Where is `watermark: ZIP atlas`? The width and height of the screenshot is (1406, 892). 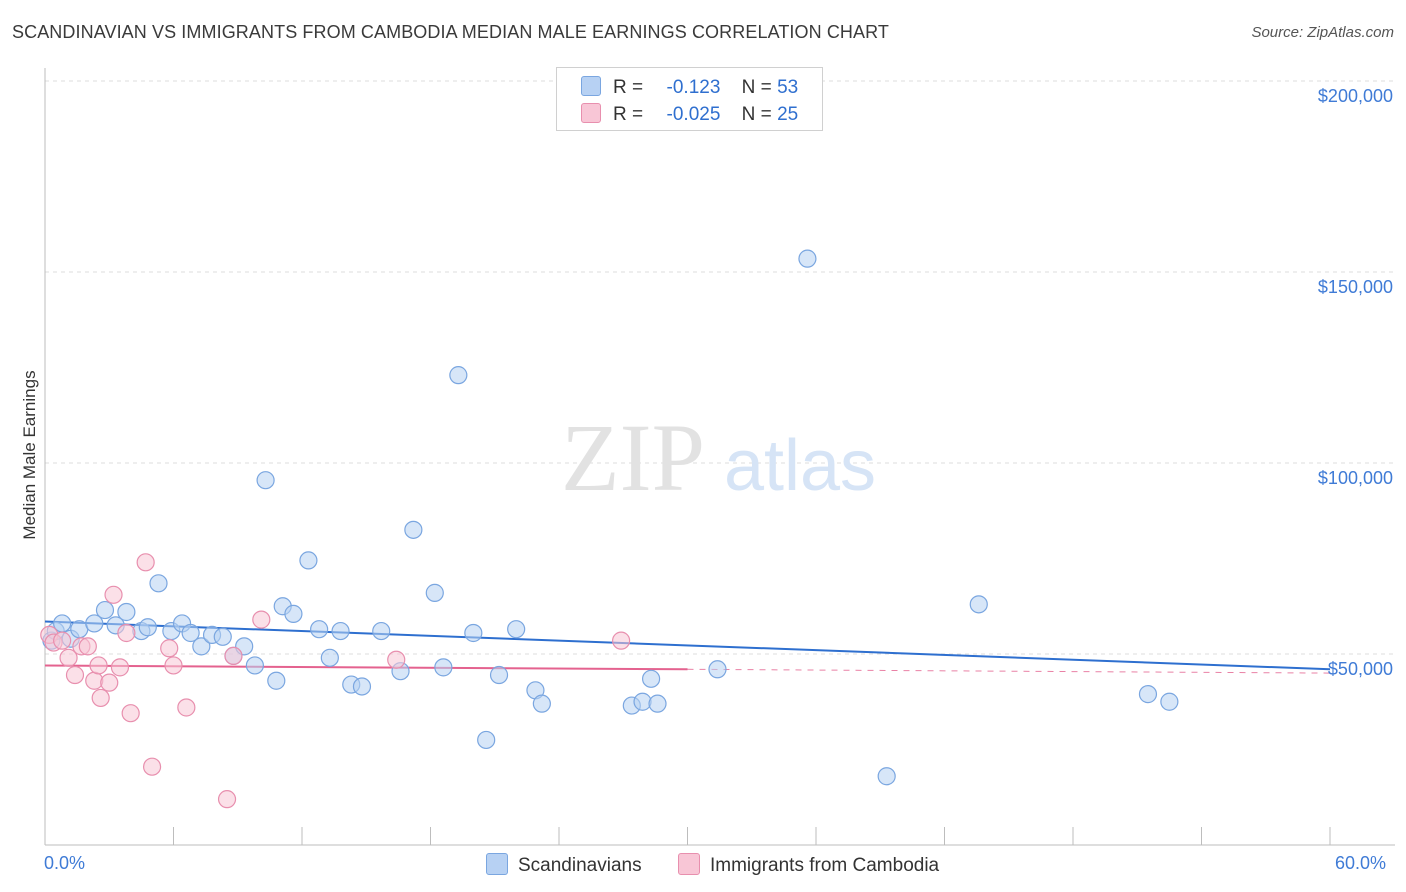
watermark: ZIP atlas is located at coordinates (718, 457).